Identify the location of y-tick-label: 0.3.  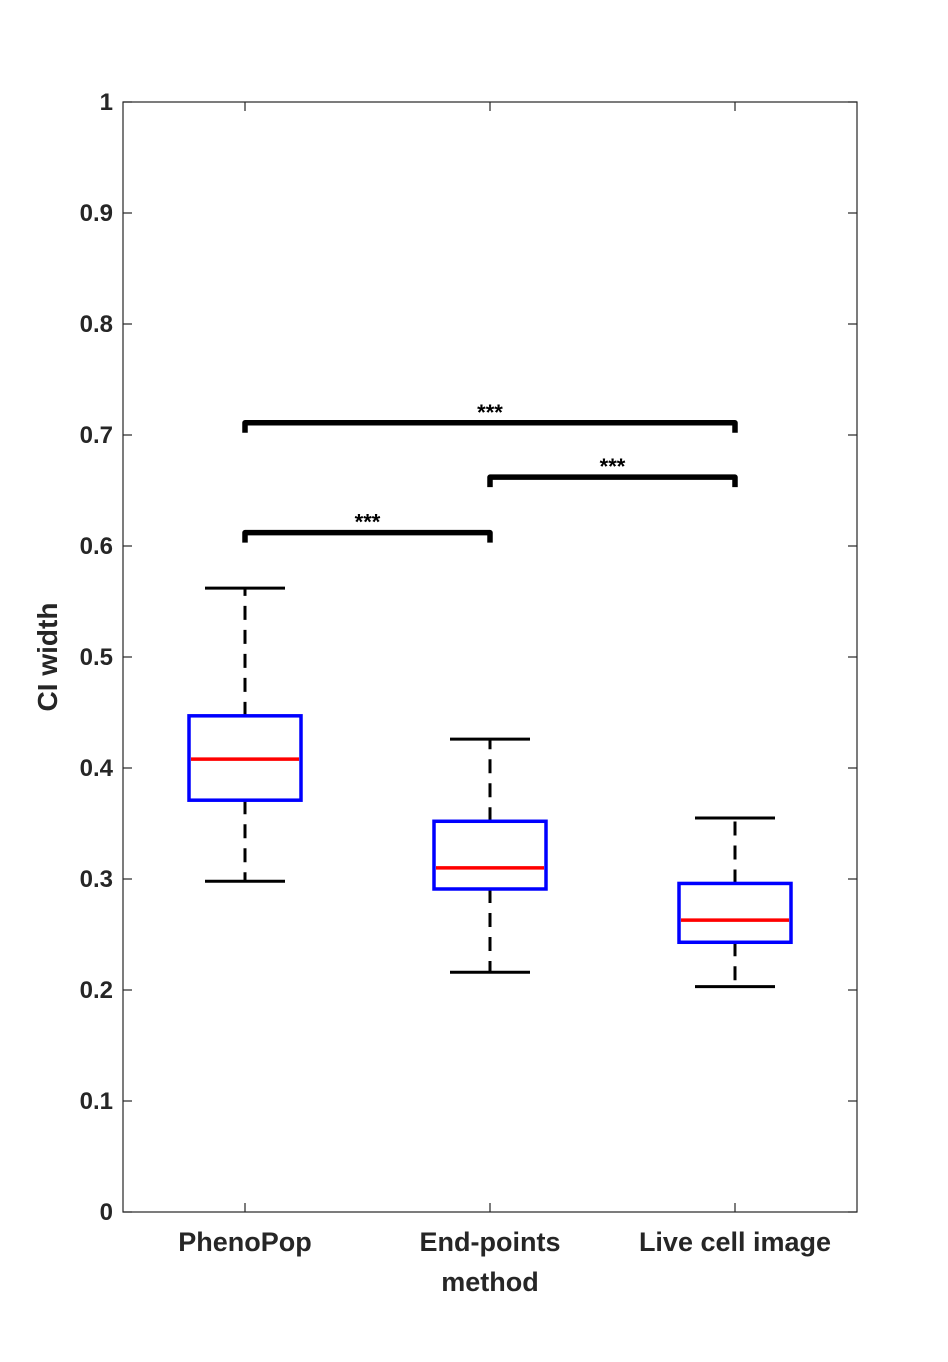
(96, 879).